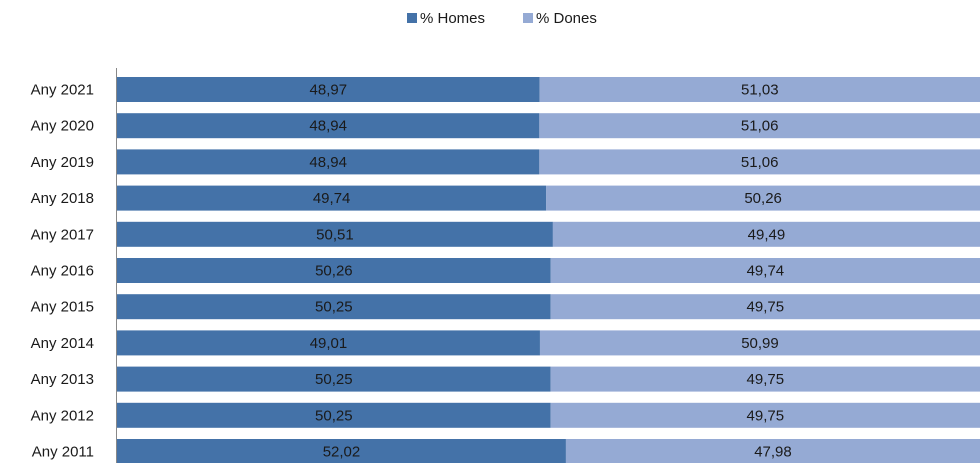 The width and height of the screenshot is (980, 463). What do you see at coordinates (63, 452) in the screenshot?
I see `category-label: Any 2011` at bounding box center [63, 452].